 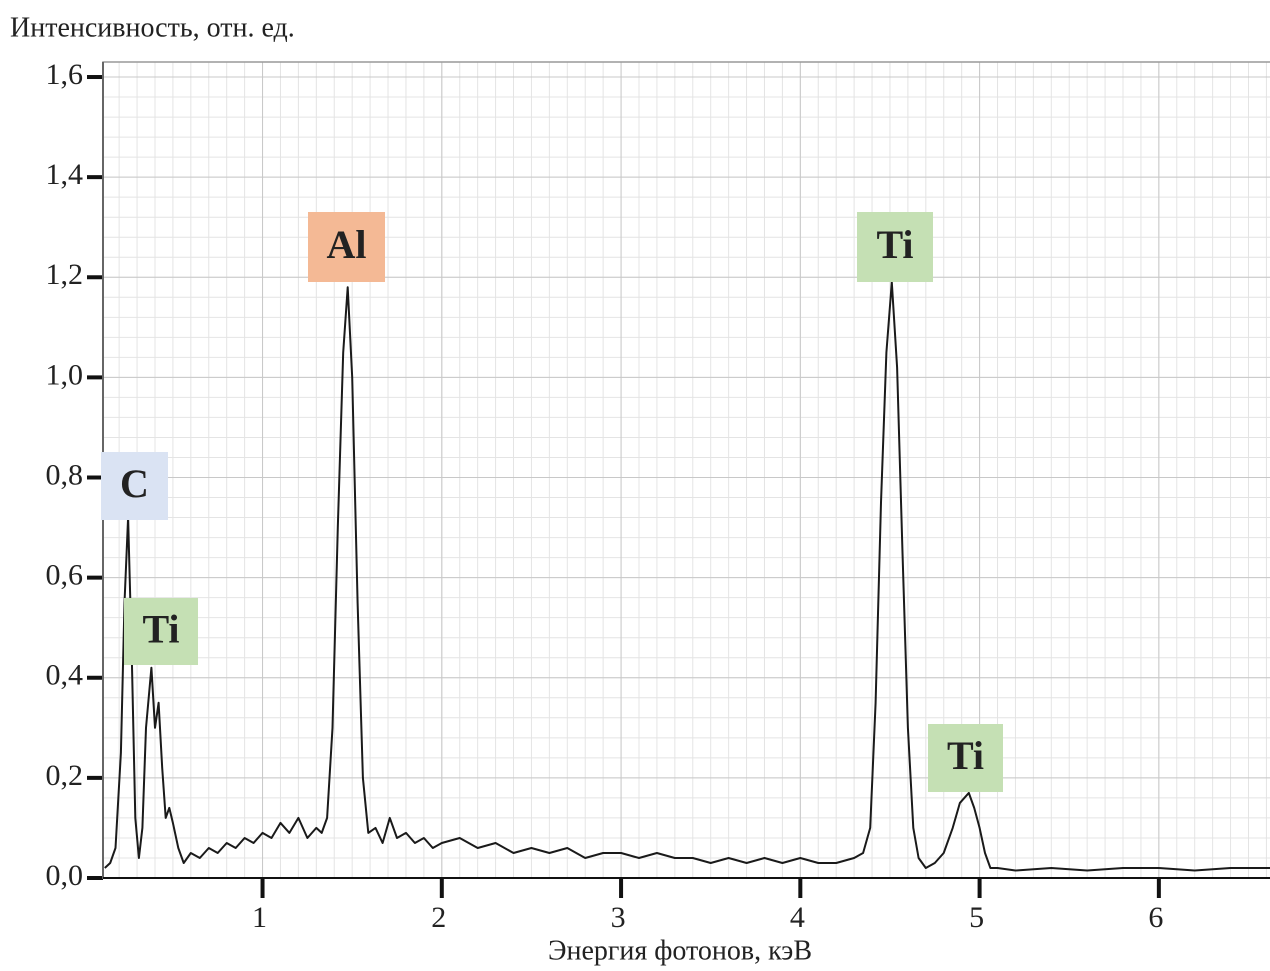 I want to click on y-tick-label: 0,8, so click(x=65, y=474).